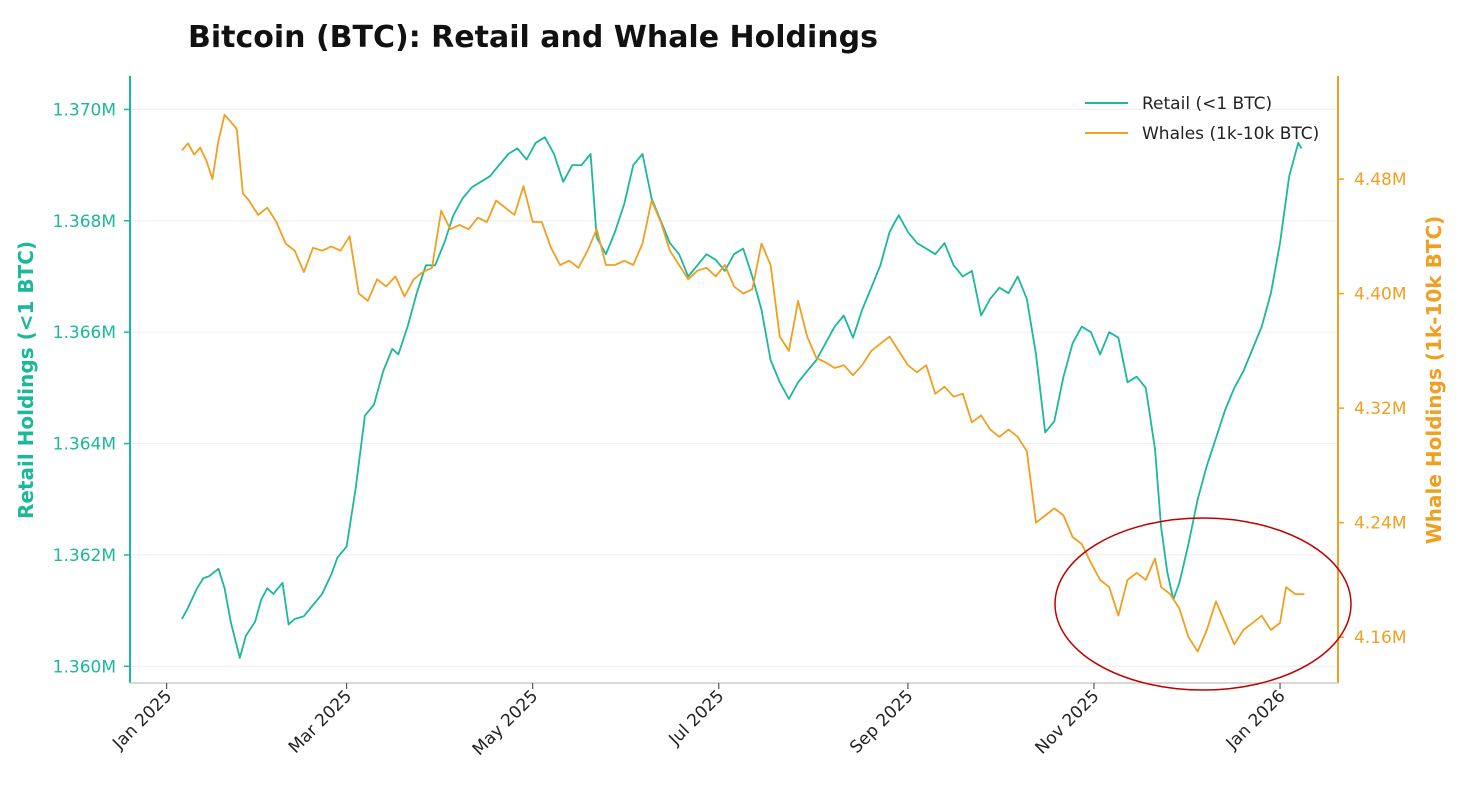  Describe the element at coordinates (1380, 180) in the screenshot. I see `right-tick-label: 4.48M` at that location.